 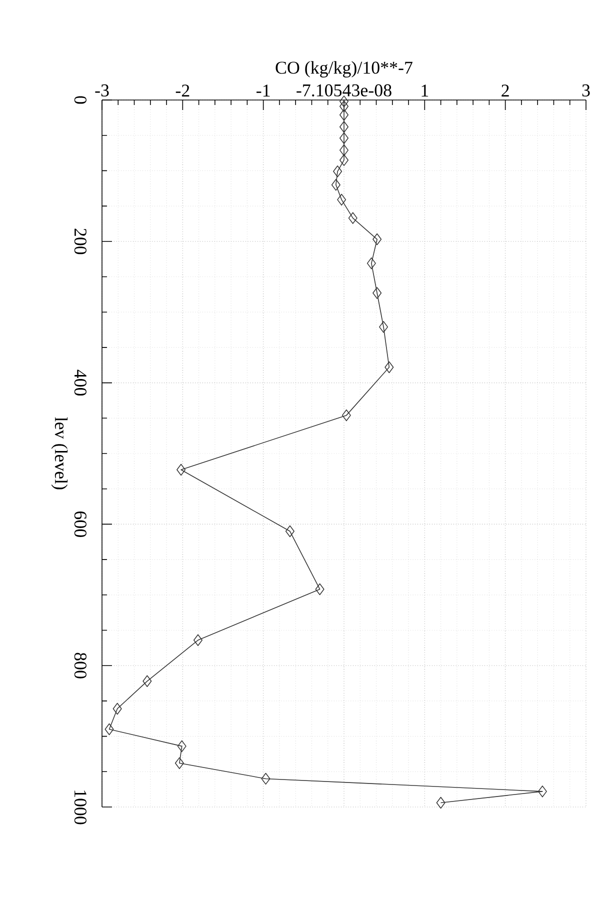 What do you see at coordinates (80, 383) in the screenshot?
I see `y-tick-label: 400` at bounding box center [80, 383].